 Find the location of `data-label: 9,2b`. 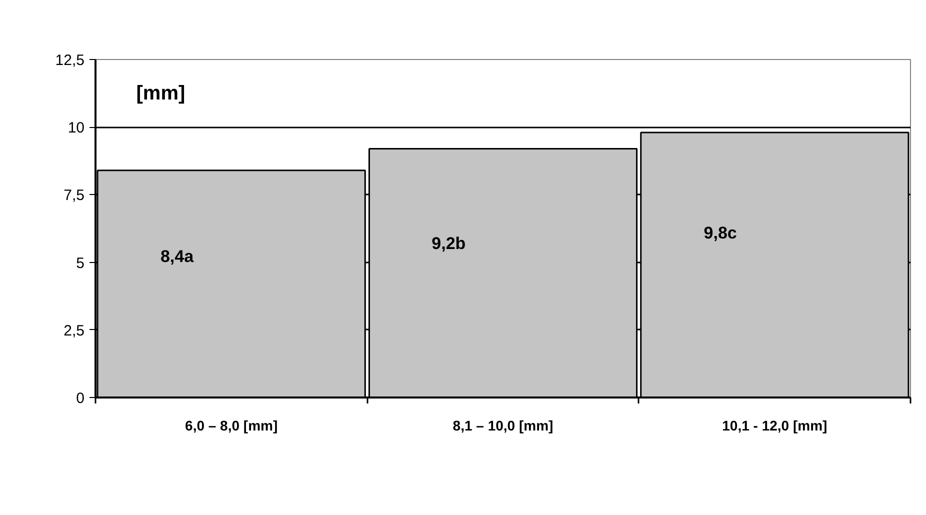

data-label: 9,2b is located at coordinates (449, 243).